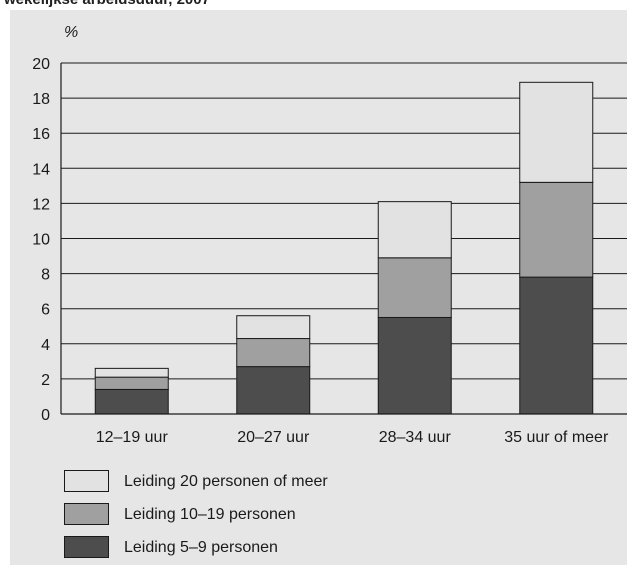 The height and width of the screenshot is (569, 627). I want to click on legend-label: Leiding 10–19 personen, so click(210, 514).